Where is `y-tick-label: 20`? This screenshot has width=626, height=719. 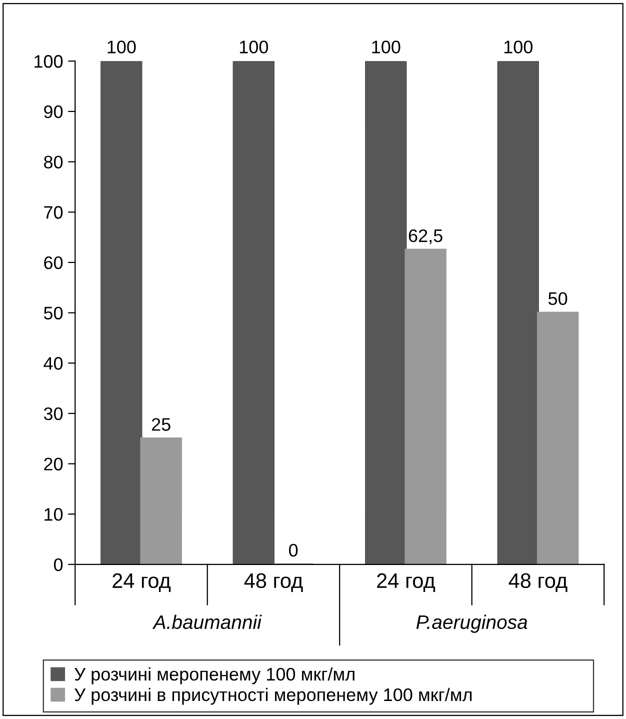
y-tick-label: 20 is located at coordinates (53, 464).